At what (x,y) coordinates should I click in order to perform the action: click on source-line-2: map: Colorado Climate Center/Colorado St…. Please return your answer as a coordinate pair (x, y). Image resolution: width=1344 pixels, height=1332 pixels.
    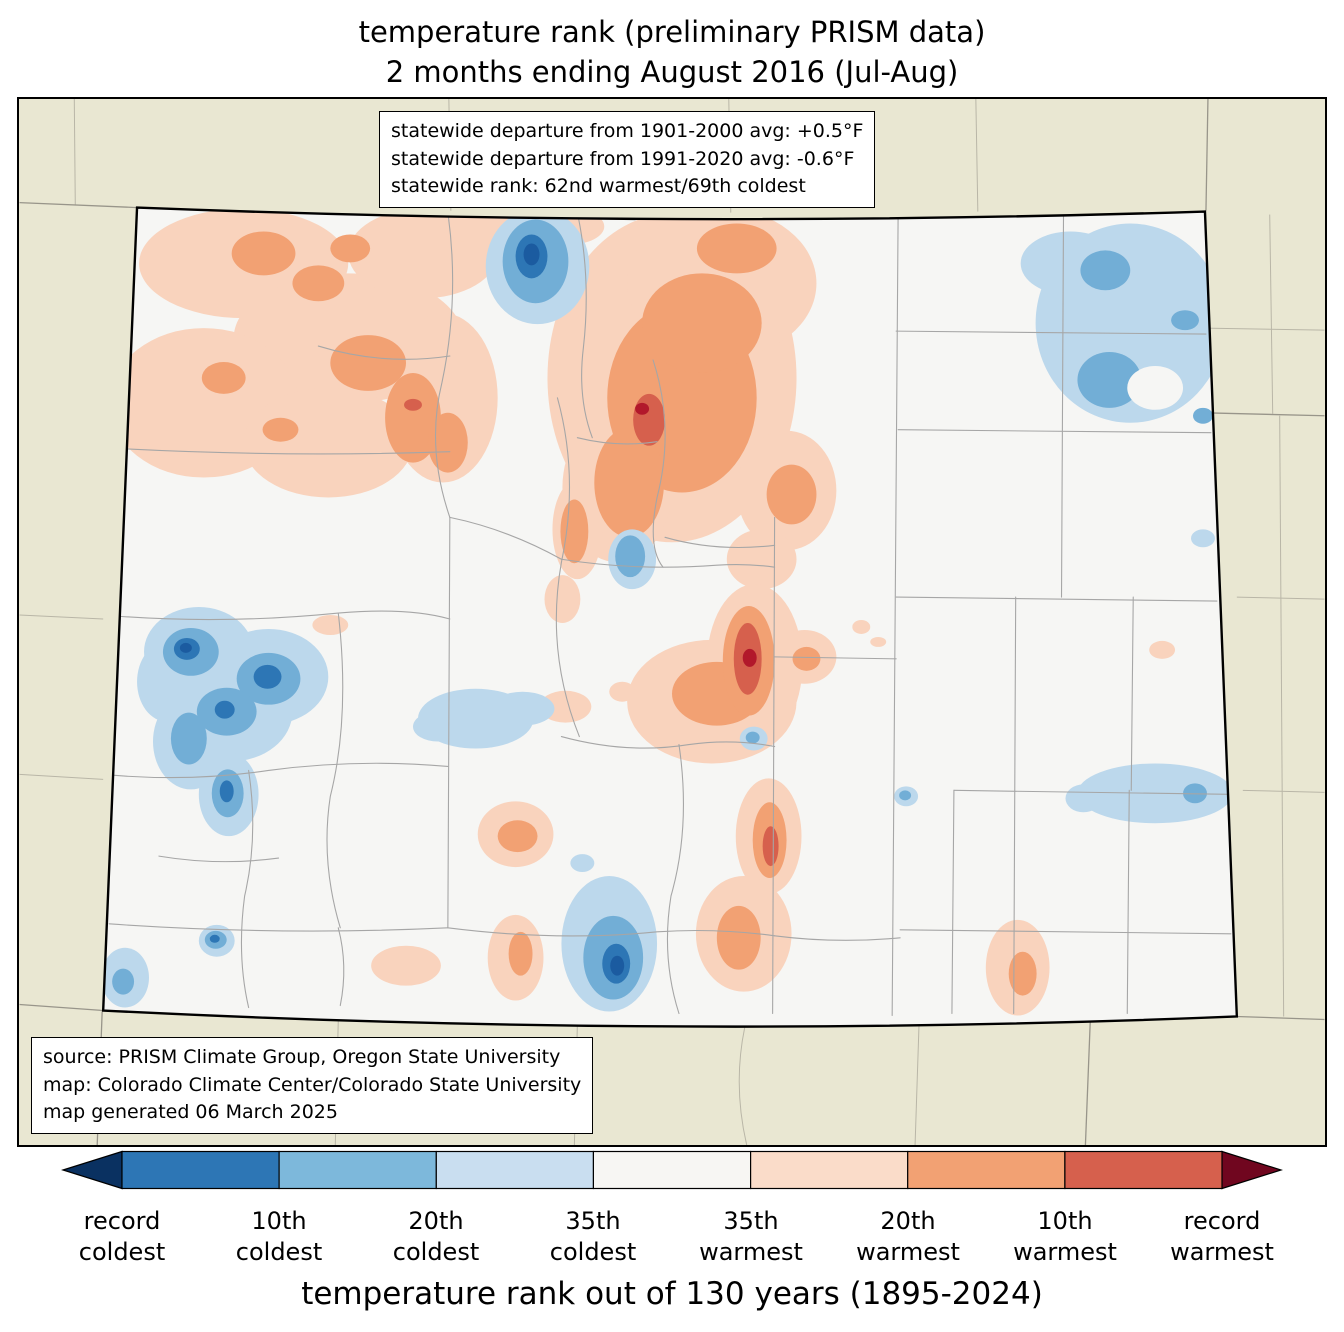
    Looking at the image, I should click on (312, 1084).